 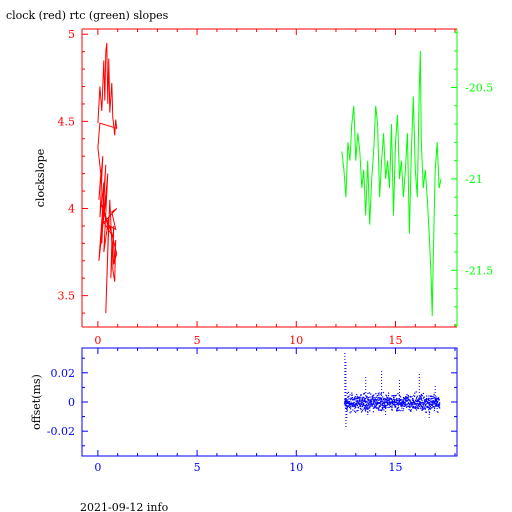 What do you see at coordinates (73, 171) in the screenshot?
I see `top-left-y-axis: 3.5 4 4.5 5` at bounding box center [73, 171].